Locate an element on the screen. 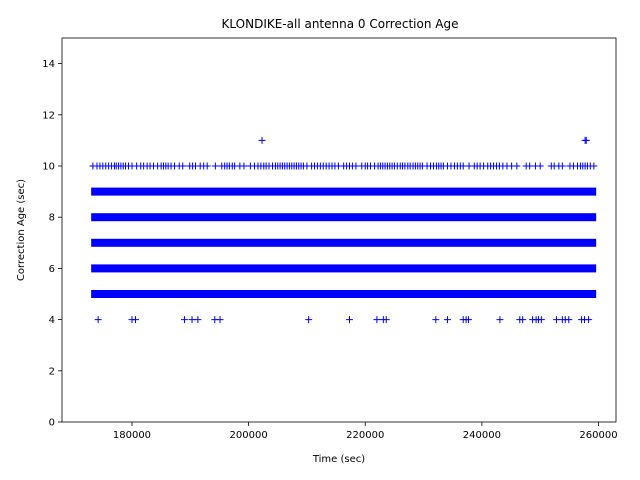 This screenshot has width=640, height=480. y-tick-label: 14 is located at coordinates (48, 64).